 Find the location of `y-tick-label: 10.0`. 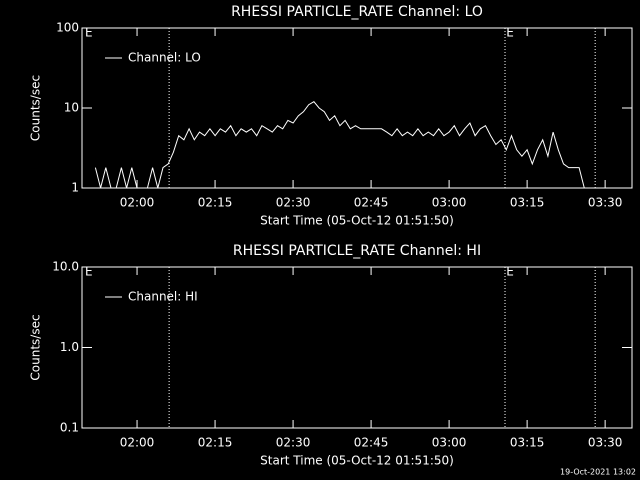

y-tick-label: 10.0 is located at coordinates (65, 267).